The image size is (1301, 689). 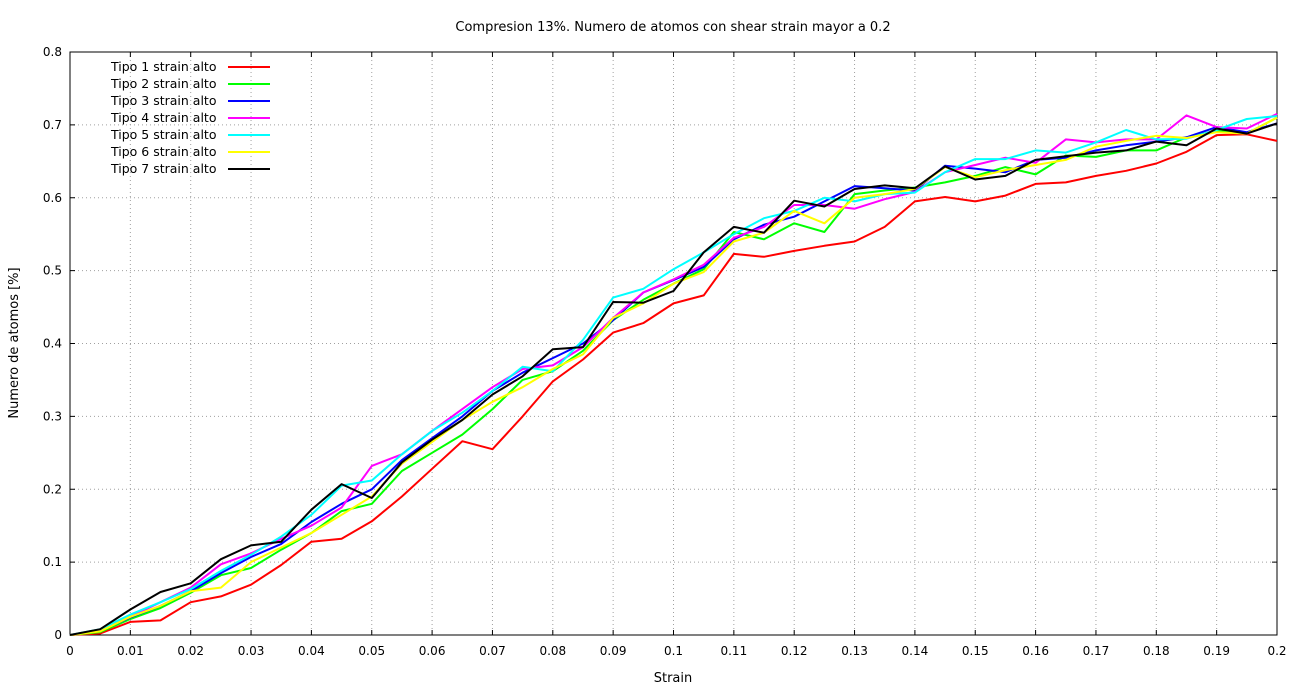 I want to click on y-tick-label: 0.1, so click(x=52, y=562).